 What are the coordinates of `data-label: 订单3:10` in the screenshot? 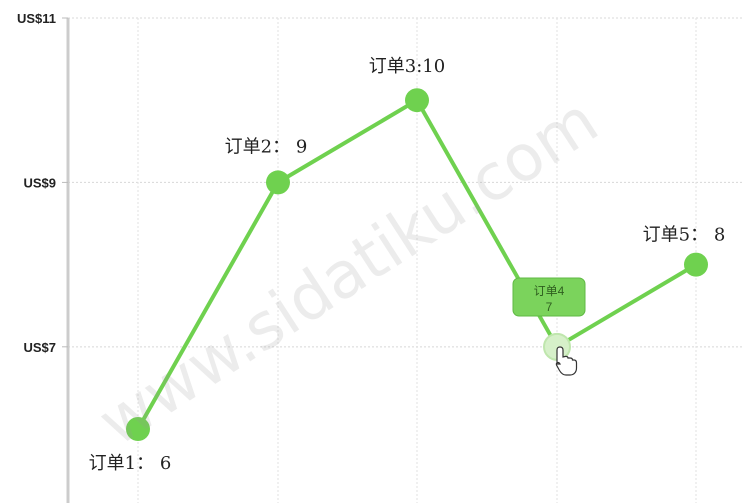 It's located at (407, 66).